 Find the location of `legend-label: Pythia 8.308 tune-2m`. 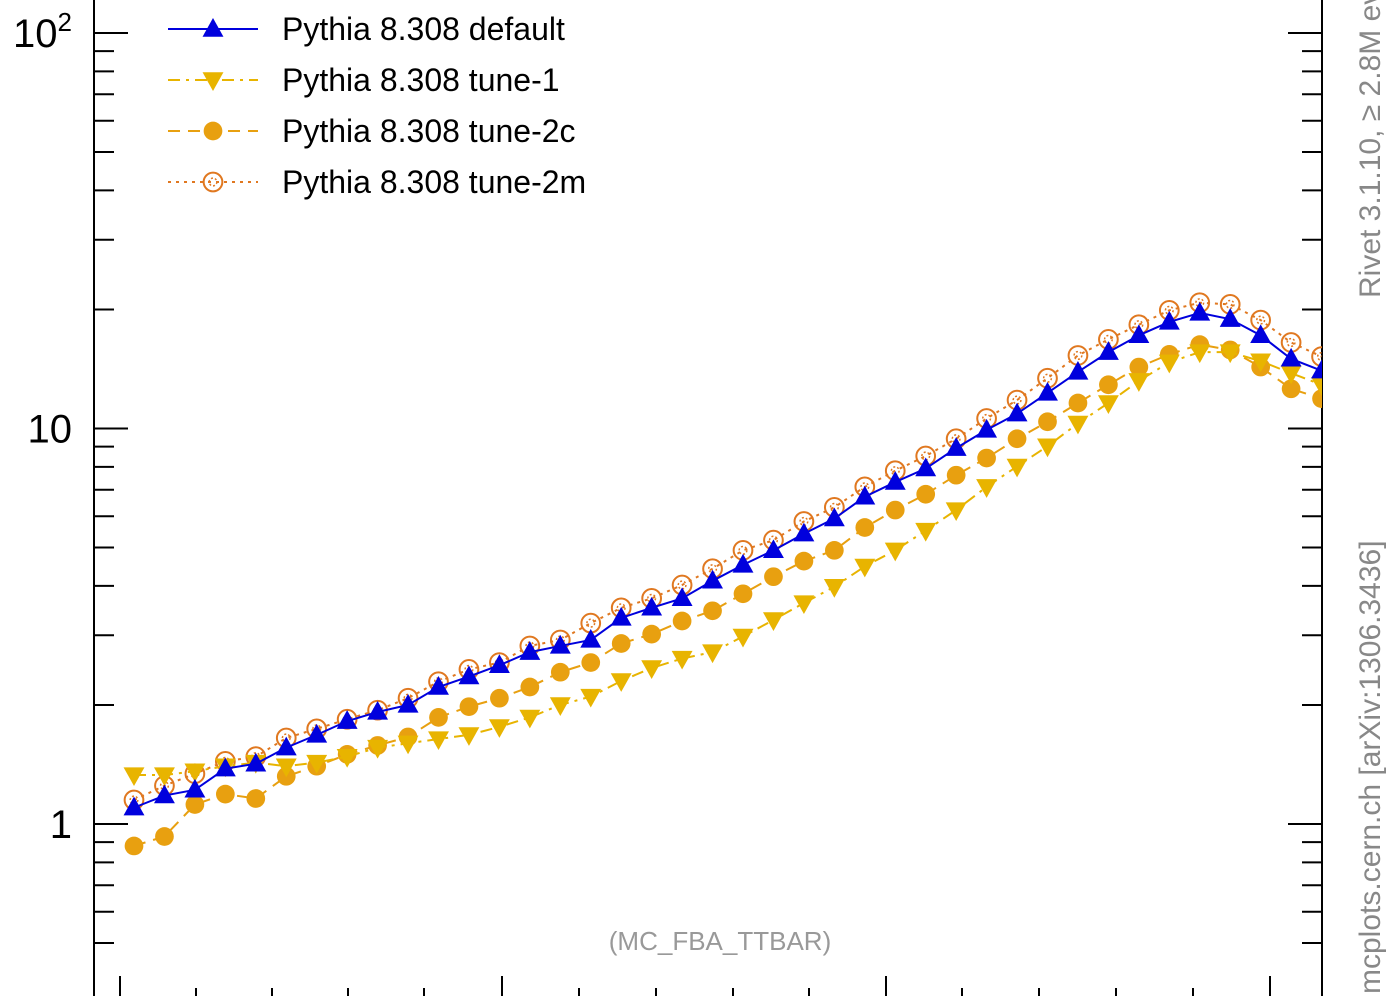

legend-label: Pythia 8.308 tune-2m is located at coordinates (434, 182).